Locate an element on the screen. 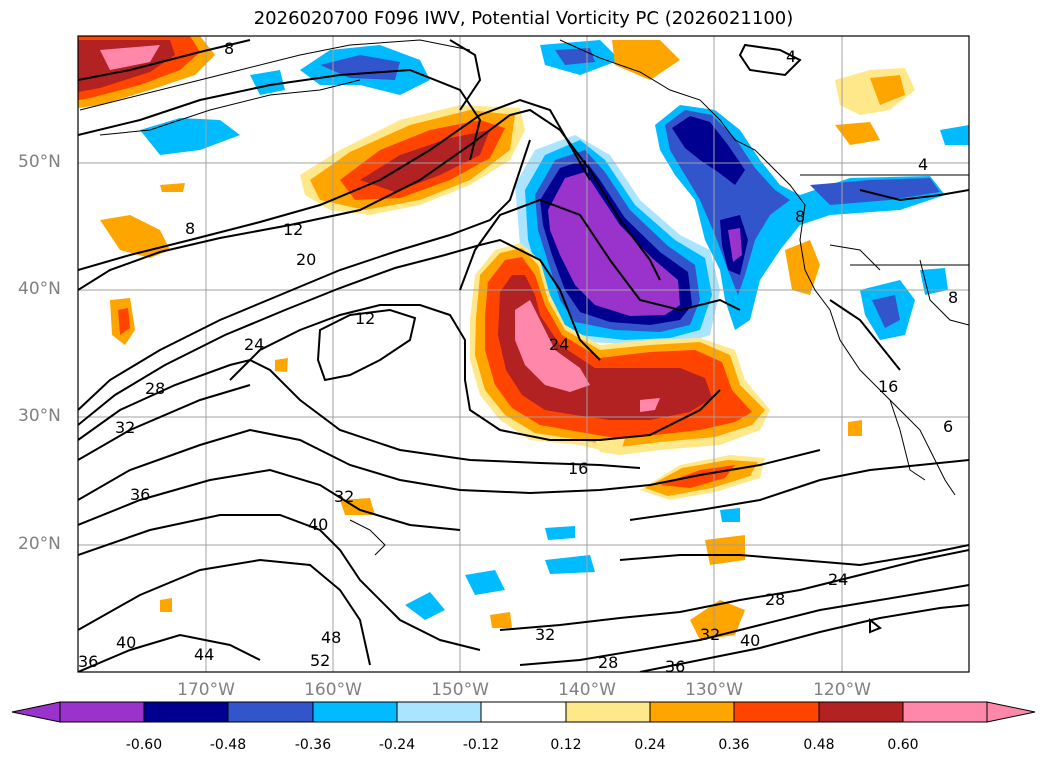 Image resolution: width=1047 pixels, height=765 pixels. colorbar-tick-label: 0.24 is located at coordinates (650, 745).